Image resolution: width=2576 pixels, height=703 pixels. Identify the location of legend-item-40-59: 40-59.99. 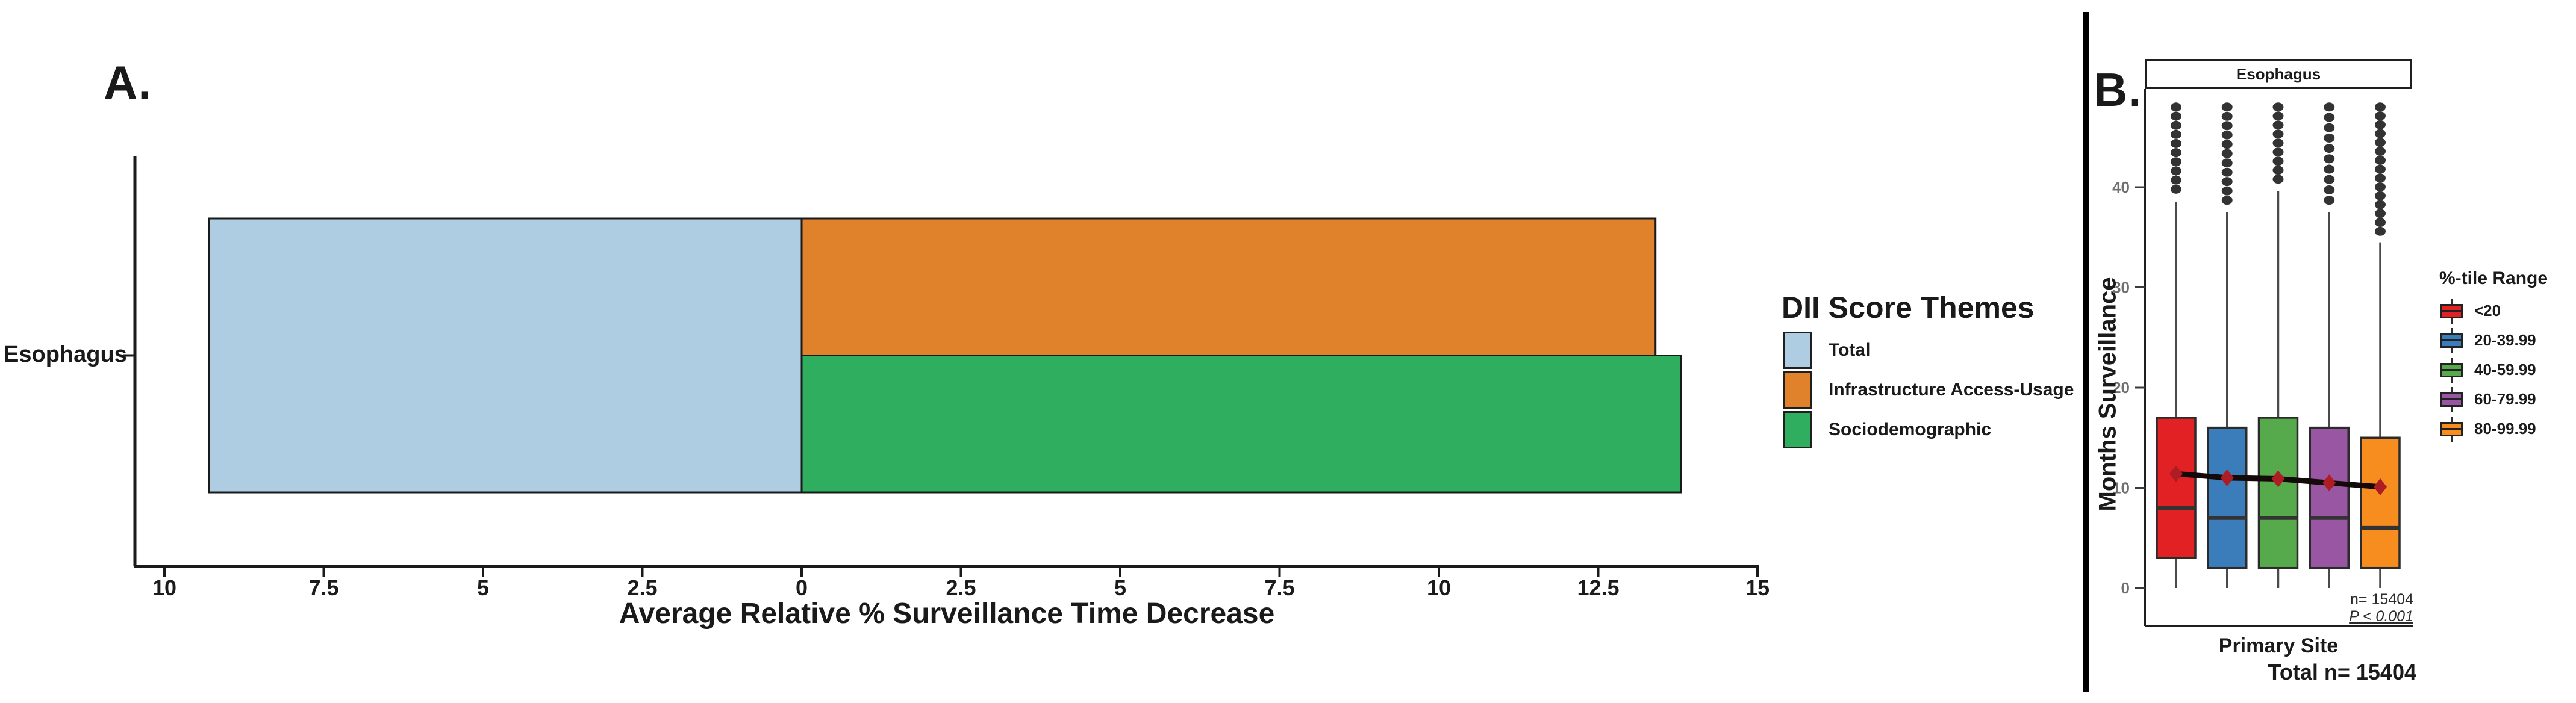
(2487, 370).